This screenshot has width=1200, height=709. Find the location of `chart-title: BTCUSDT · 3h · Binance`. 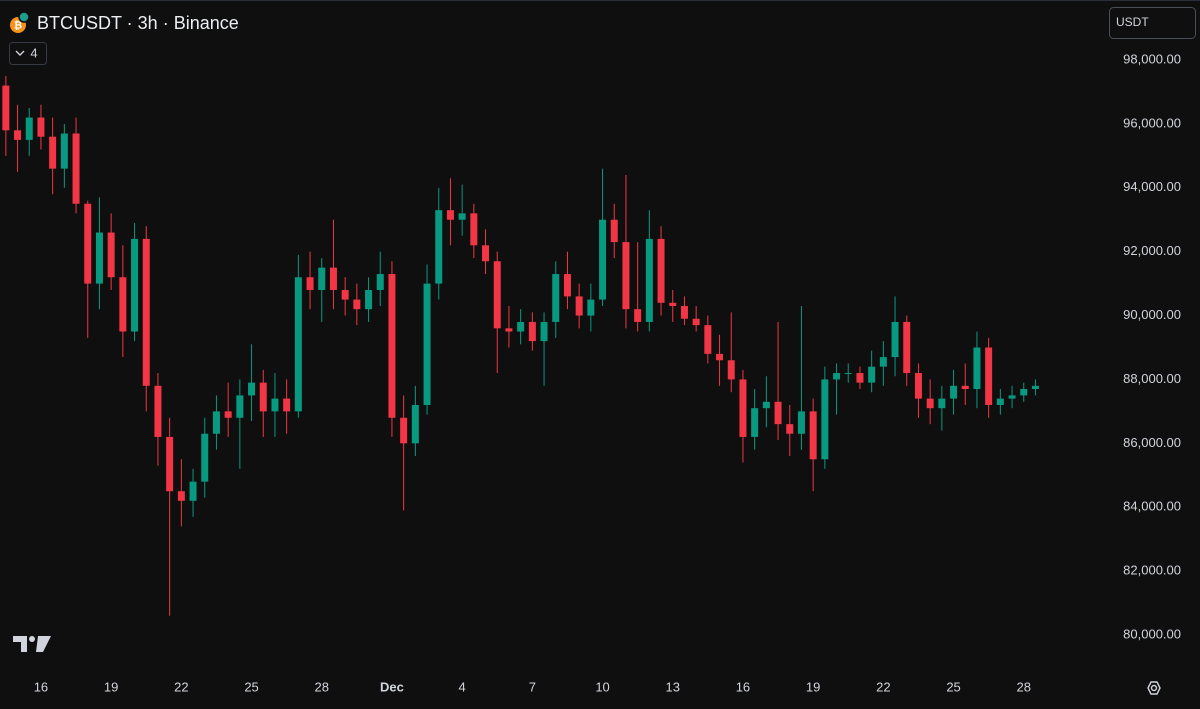

chart-title: BTCUSDT · 3h · Binance is located at coordinates (138, 23).